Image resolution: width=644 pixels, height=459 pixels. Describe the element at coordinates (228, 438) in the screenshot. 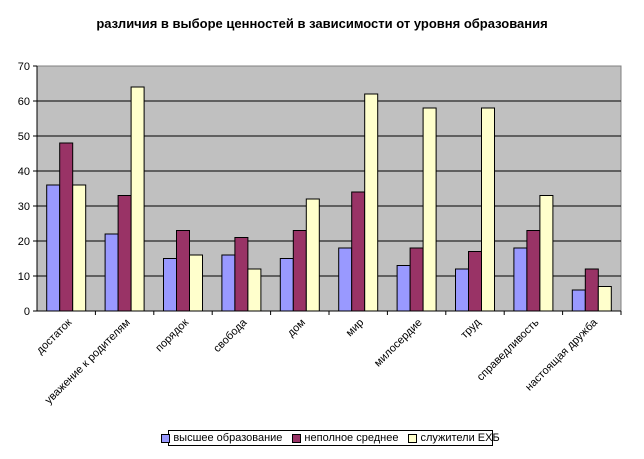

I see `legend-label-0: высшее образование` at that location.